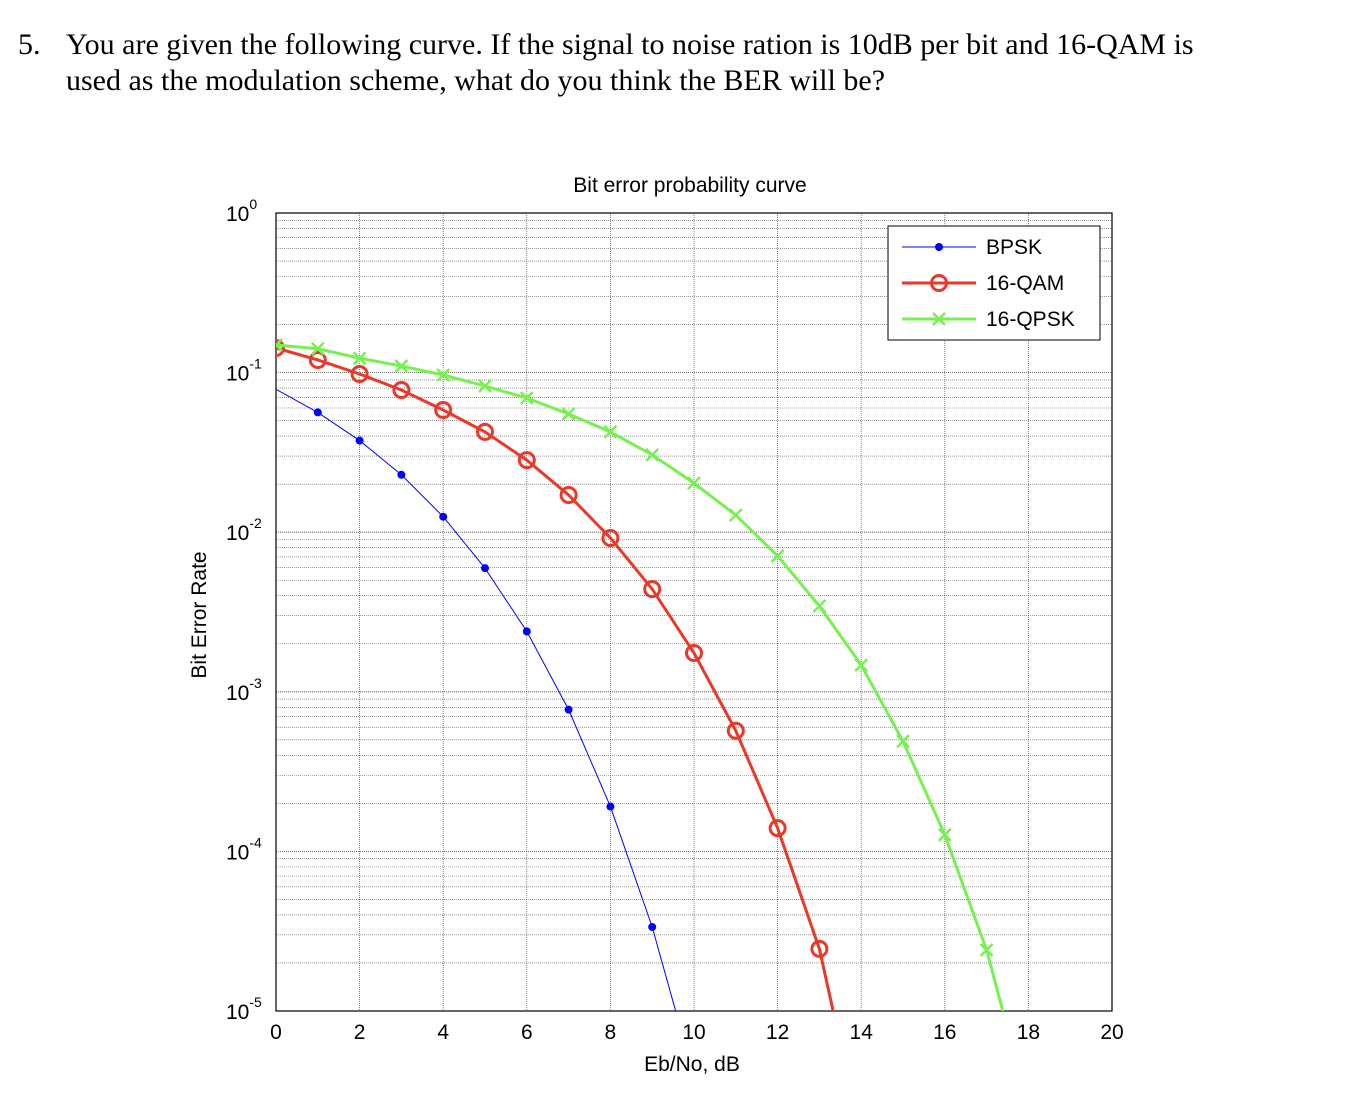 The image size is (1366, 1096). I want to click on x-axis-label: Eb/No, dB, so click(692, 1064).